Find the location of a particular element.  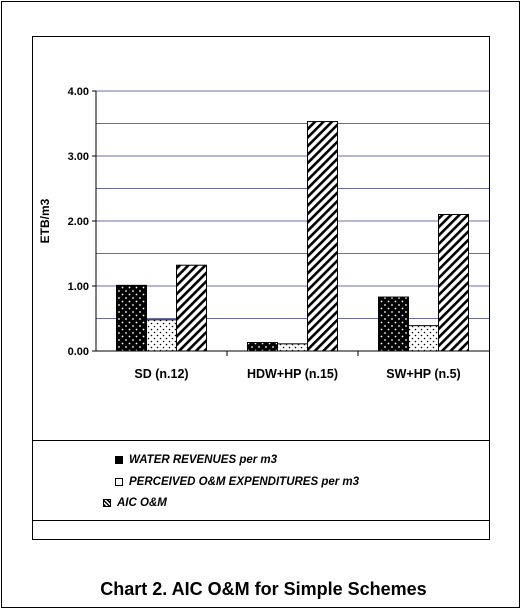

legend-label: PERCEIVED O&M EXPENDITURES per m3 is located at coordinates (244, 482).